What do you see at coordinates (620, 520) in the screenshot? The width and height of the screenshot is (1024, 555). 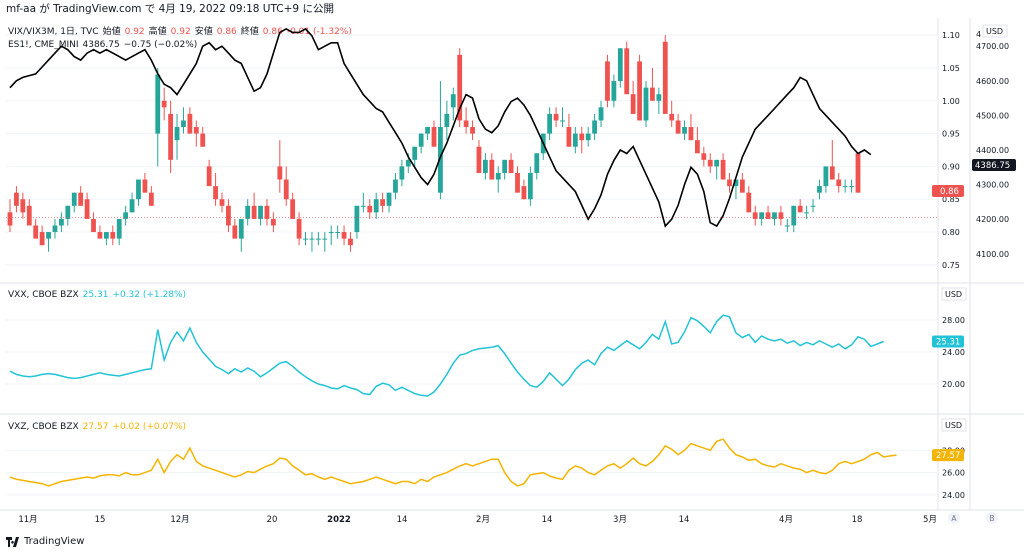 I see `time-axis-label: 3月` at bounding box center [620, 520].